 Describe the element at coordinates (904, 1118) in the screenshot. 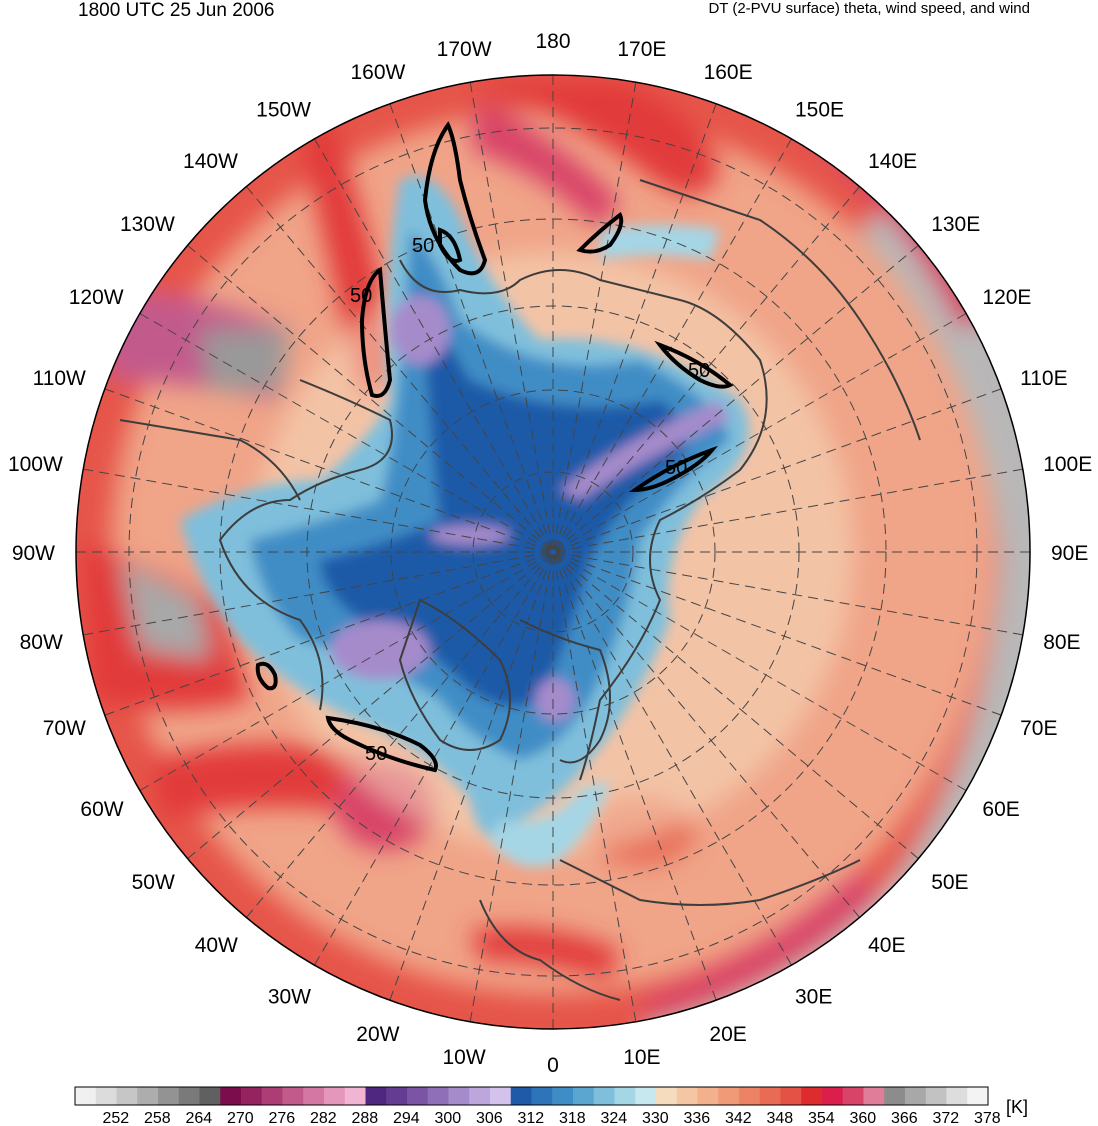

I see `colorbar-tick-label: 366` at that location.